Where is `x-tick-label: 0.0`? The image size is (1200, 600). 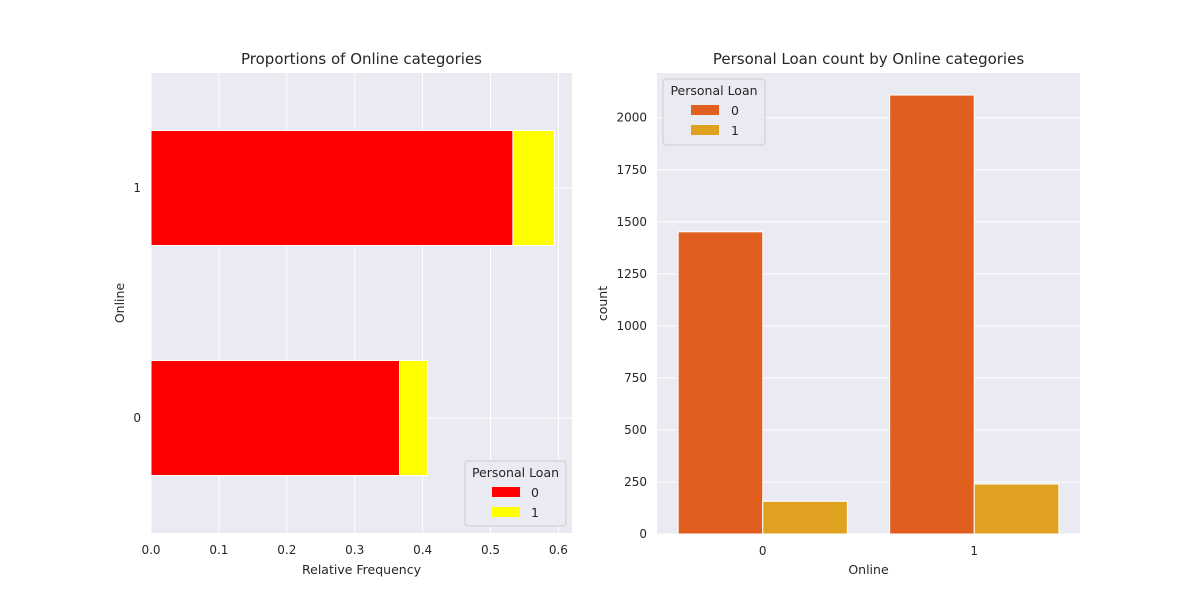
x-tick-label: 0.0 is located at coordinates (150, 550).